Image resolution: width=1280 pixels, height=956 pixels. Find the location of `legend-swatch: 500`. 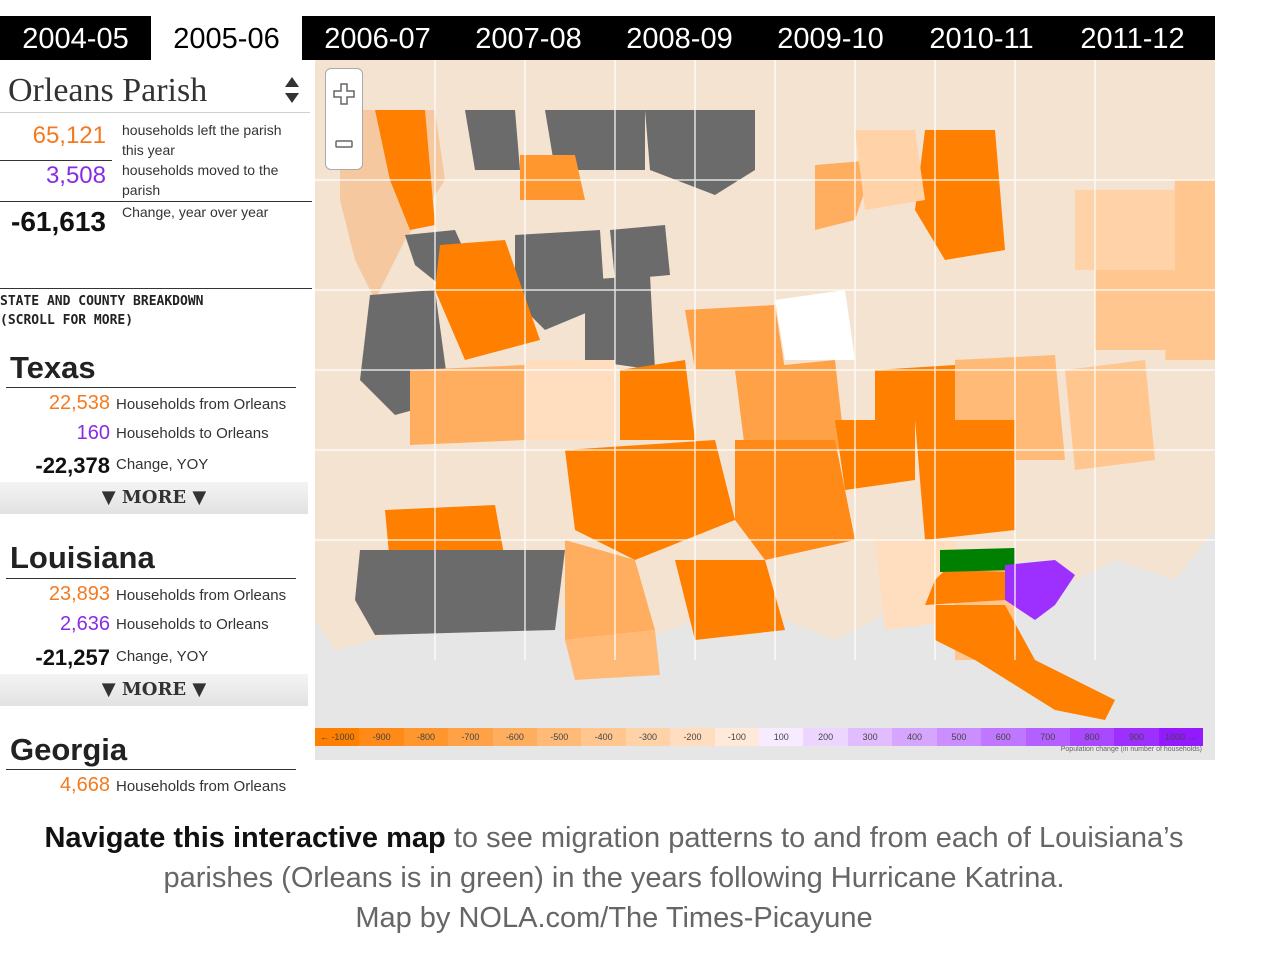

legend-swatch: 500 is located at coordinates (959, 737).